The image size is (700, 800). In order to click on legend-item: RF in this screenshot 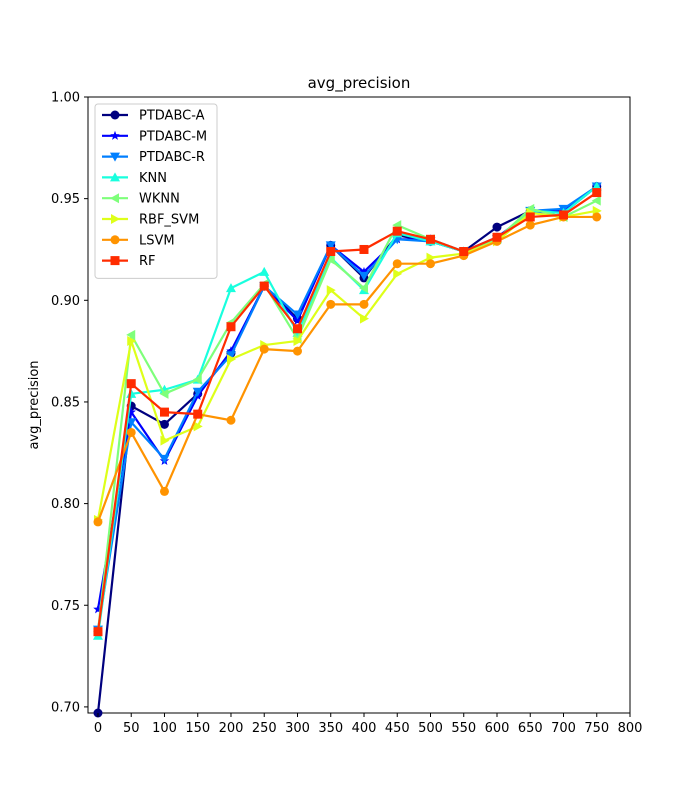, I will do `click(129, 261)`.